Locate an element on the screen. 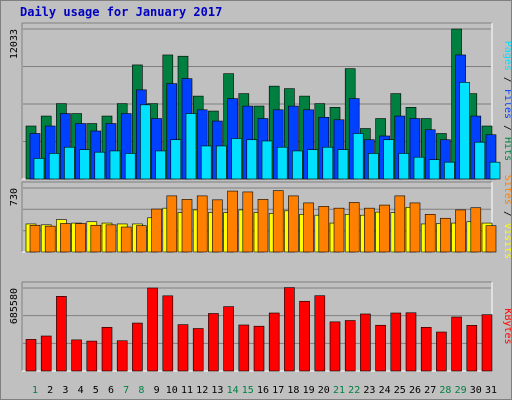 The height and width of the screenshot is (400, 512). x-tick-label: 6 is located at coordinates (111, 390).